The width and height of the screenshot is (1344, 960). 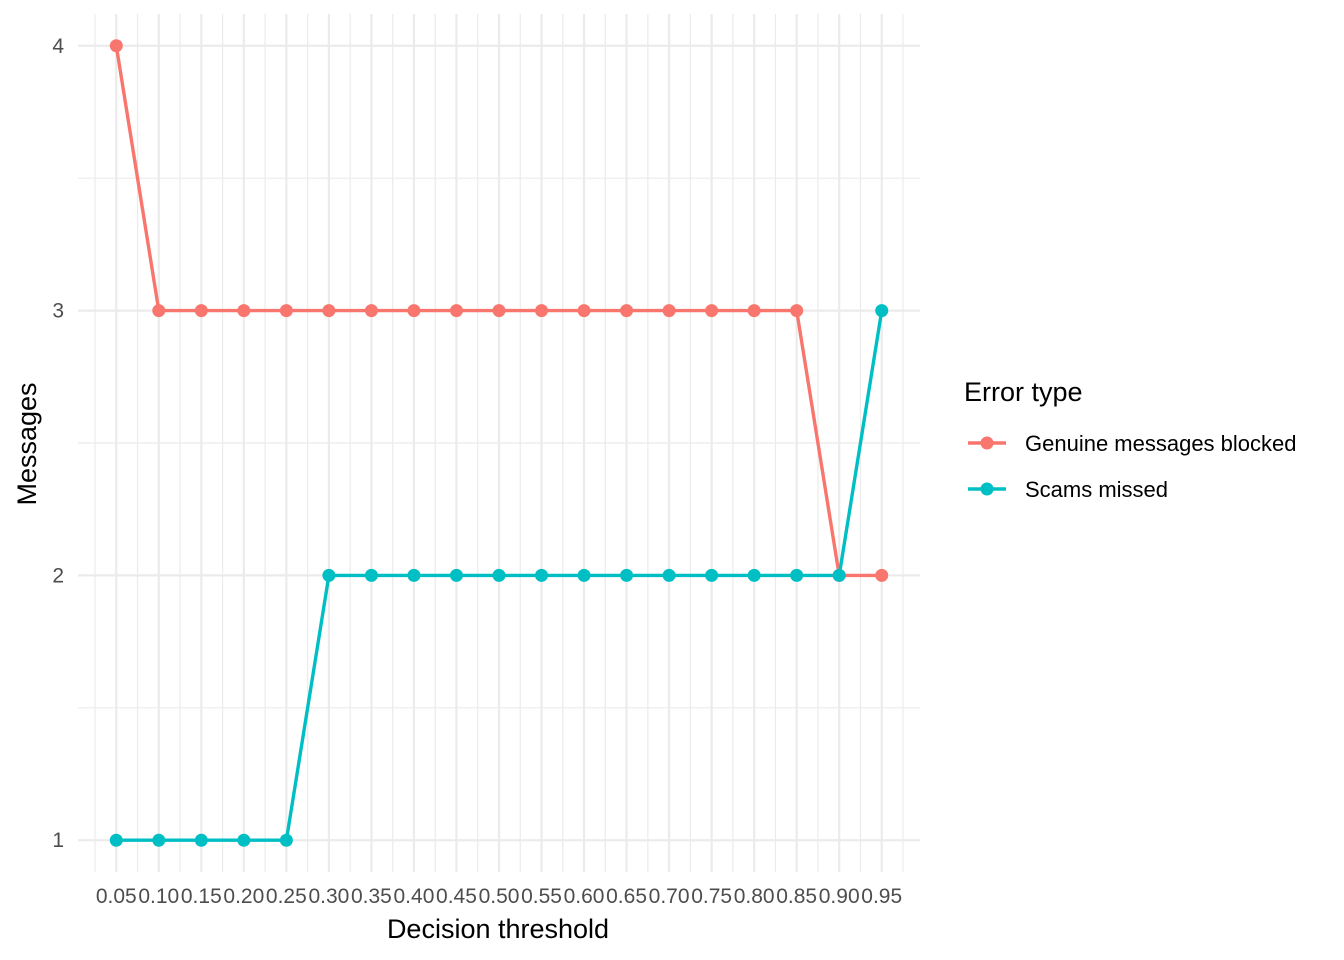 What do you see at coordinates (796, 896) in the screenshot?
I see `x-tick-label: 0.85` at bounding box center [796, 896].